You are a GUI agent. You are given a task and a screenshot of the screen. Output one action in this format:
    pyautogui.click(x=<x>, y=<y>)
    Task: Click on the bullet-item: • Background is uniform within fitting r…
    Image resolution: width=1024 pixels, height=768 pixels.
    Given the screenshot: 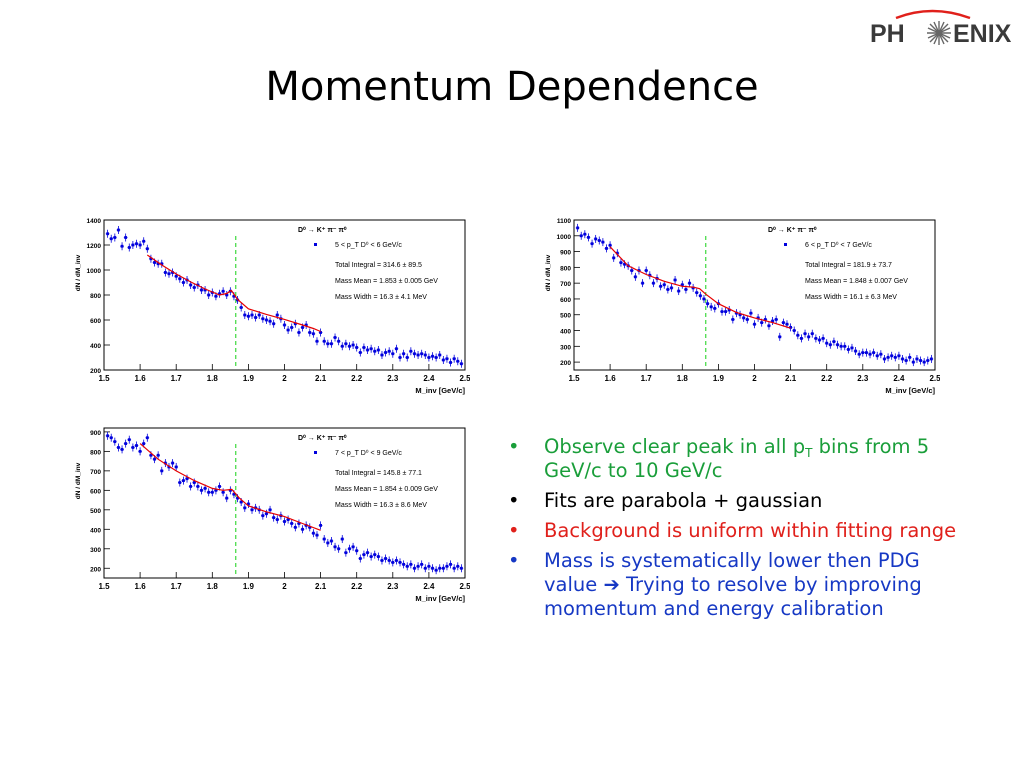 What is the action you would take?
    pyautogui.click(x=740, y=531)
    